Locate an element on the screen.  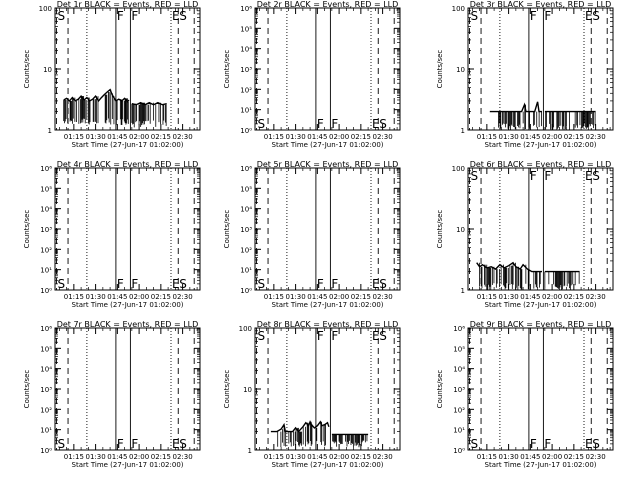
panel-title: Det 1r BLACK = Events, RED = LLD is located at coordinates (128, 4).